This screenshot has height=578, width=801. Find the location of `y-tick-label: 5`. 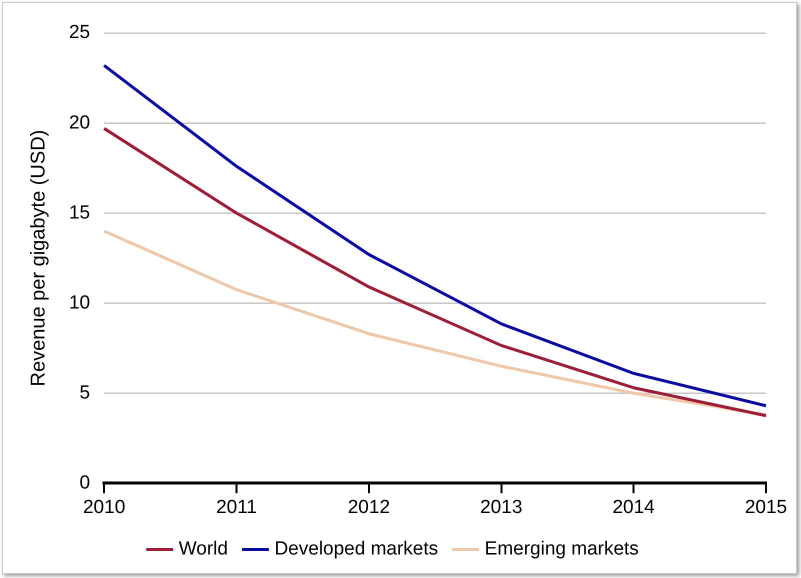

y-tick-label: 5 is located at coordinates (85, 393).